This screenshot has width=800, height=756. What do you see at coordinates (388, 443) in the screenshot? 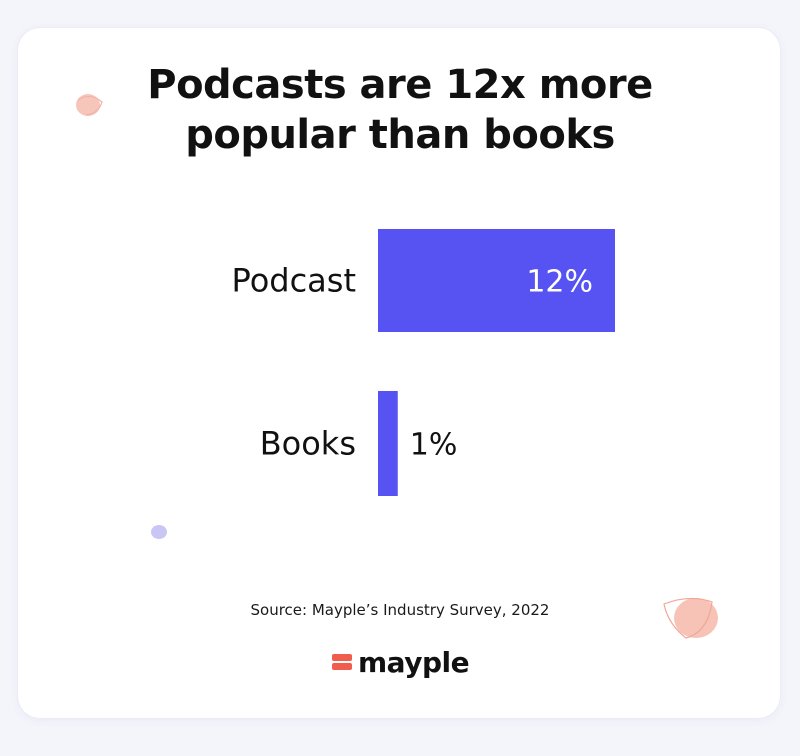
I see `bar-books` at bounding box center [388, 443].